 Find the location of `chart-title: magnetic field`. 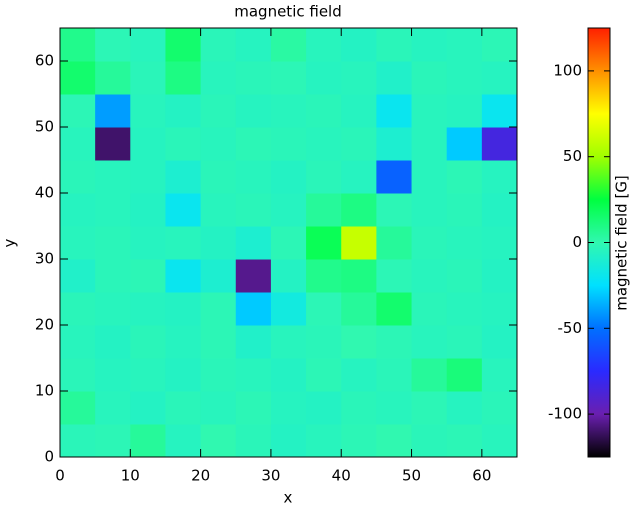

chart-title: magnetic field is located at coordinates (288, 12).